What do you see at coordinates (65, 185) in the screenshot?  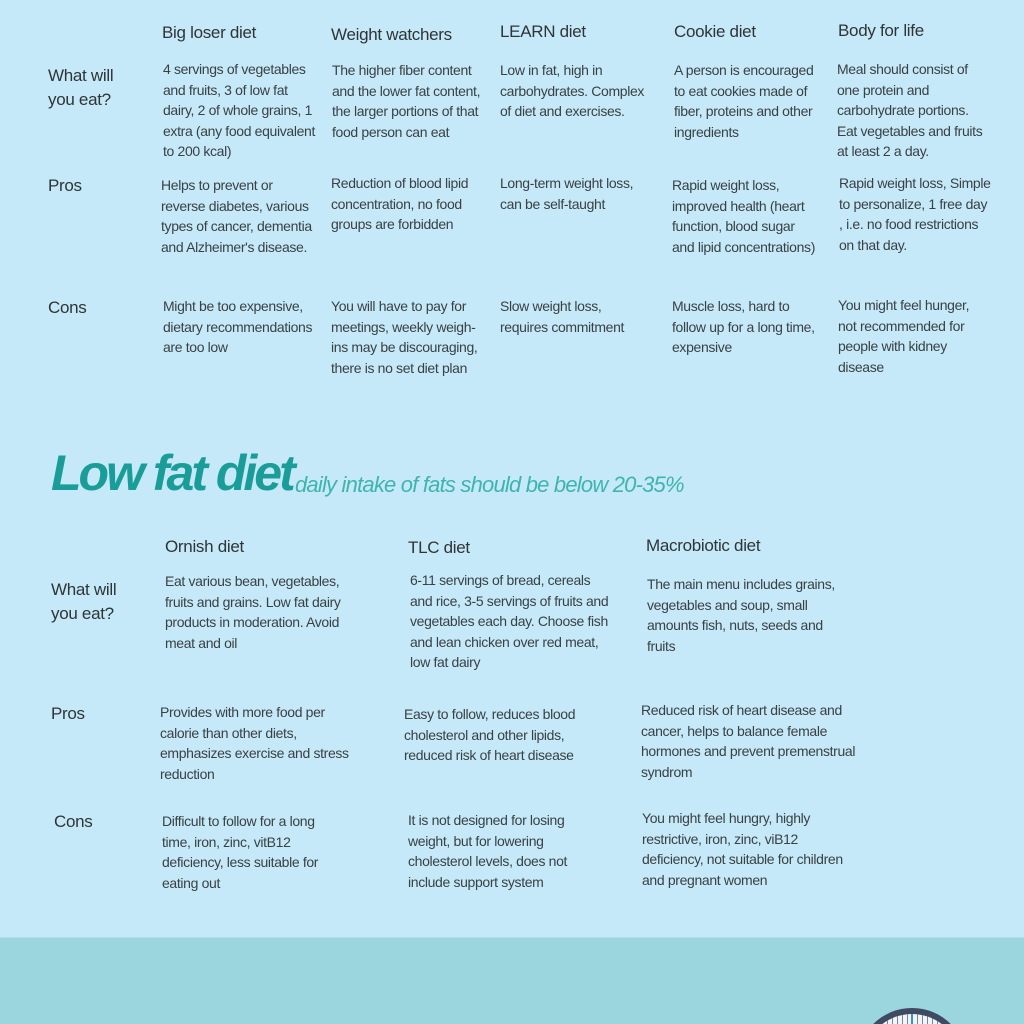 I see `row-label-pros: Pros` at bounding box center [65, 185].